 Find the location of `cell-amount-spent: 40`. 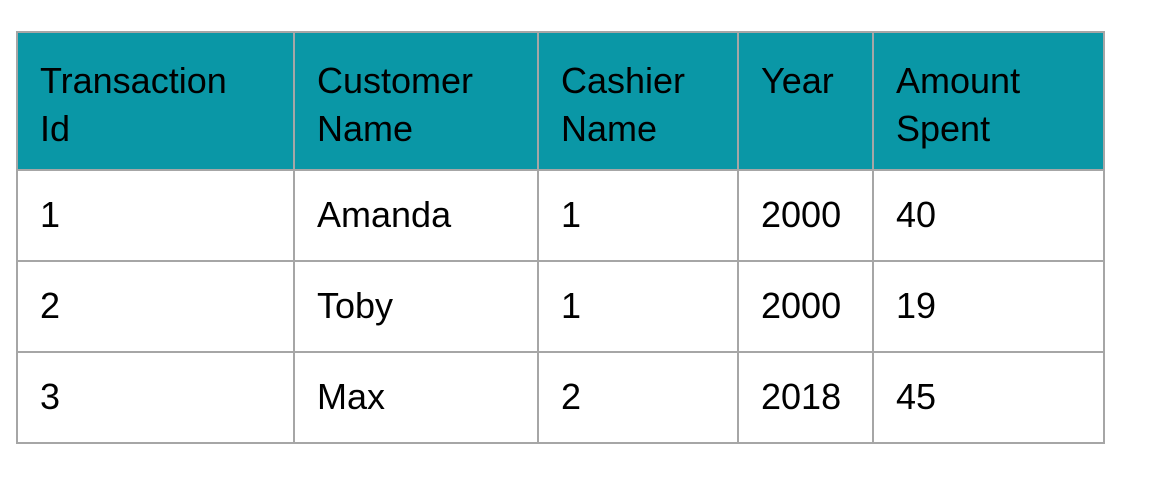

cell-amount-spent: 40 is located at coordinates (988, 215).